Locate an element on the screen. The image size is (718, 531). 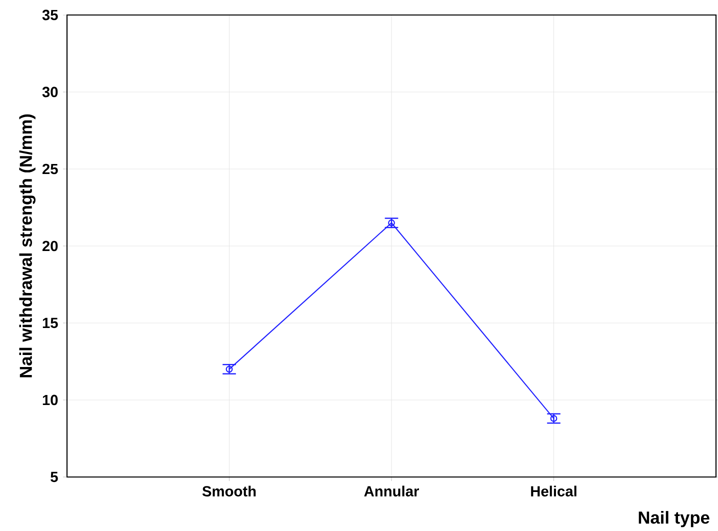
y-tick-label: 10 is located at coordinates (50, 400).